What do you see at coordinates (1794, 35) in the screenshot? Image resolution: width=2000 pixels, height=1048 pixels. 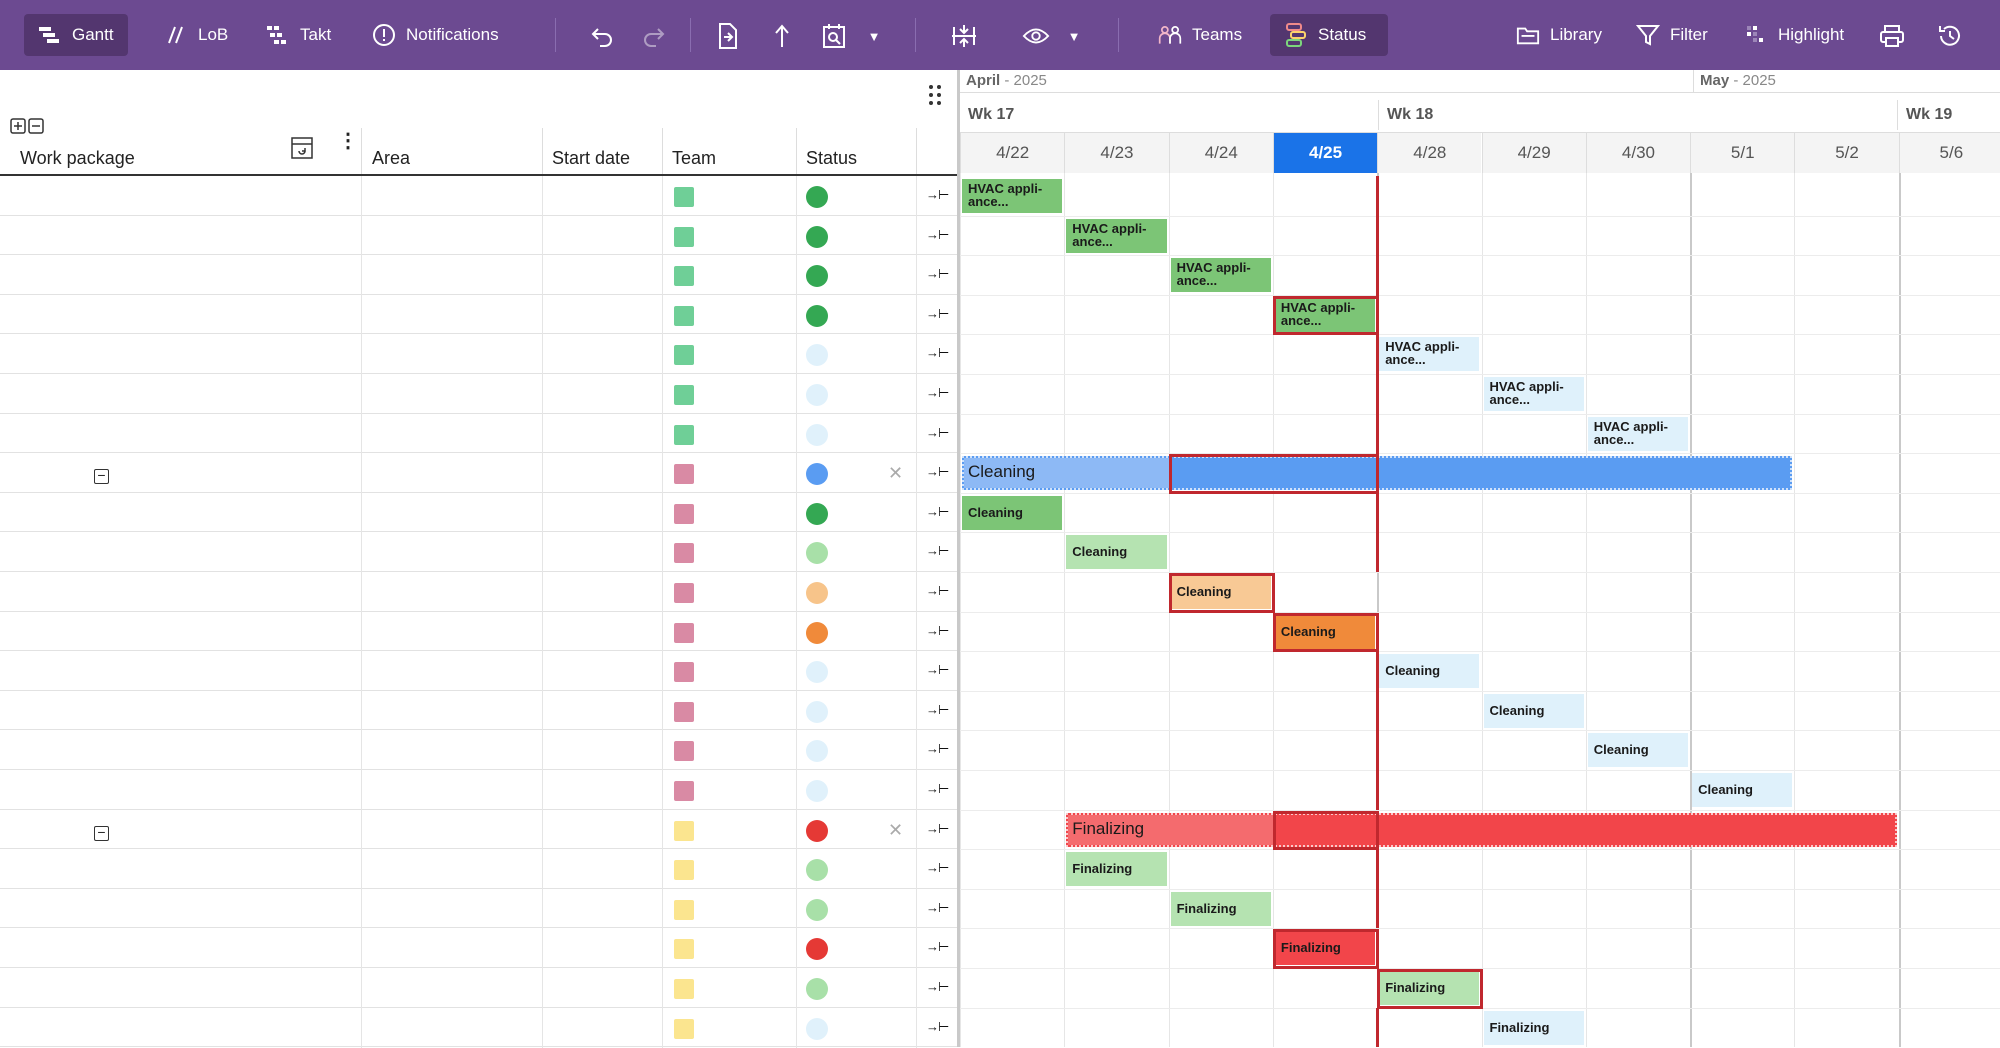 I see `highlight-button: Highlight` at bounding box center [1794, 35].